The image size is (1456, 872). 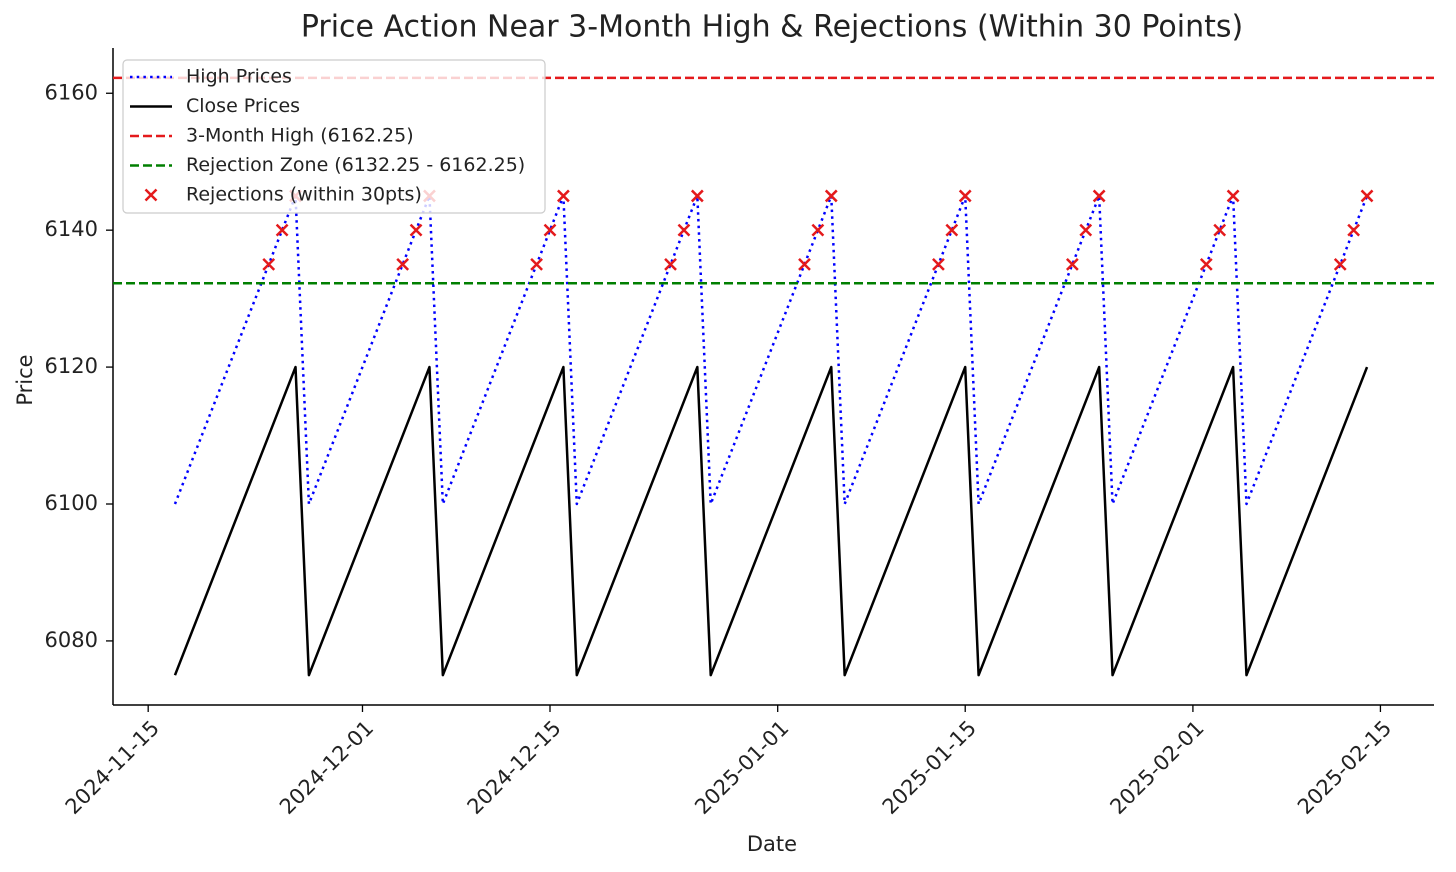 I want to click on y-tick-label: 6080, so click(x=71, y=640).